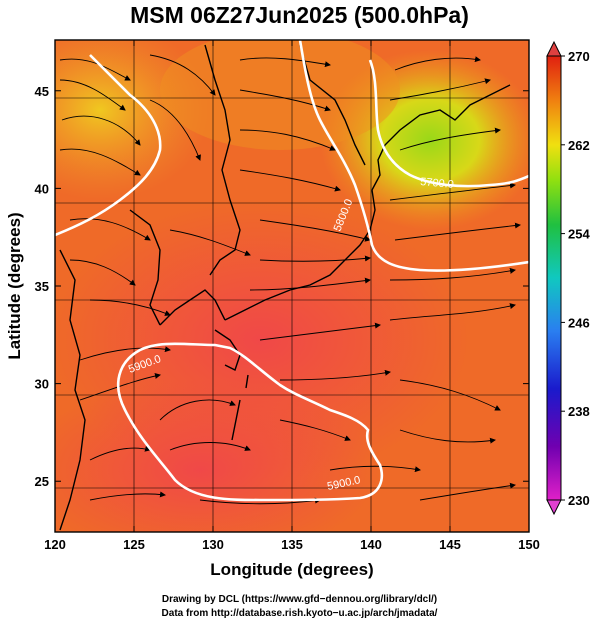 This screenshot has width=599, height=625. I want to click on x-tick-label: 140, so click(371, 544).